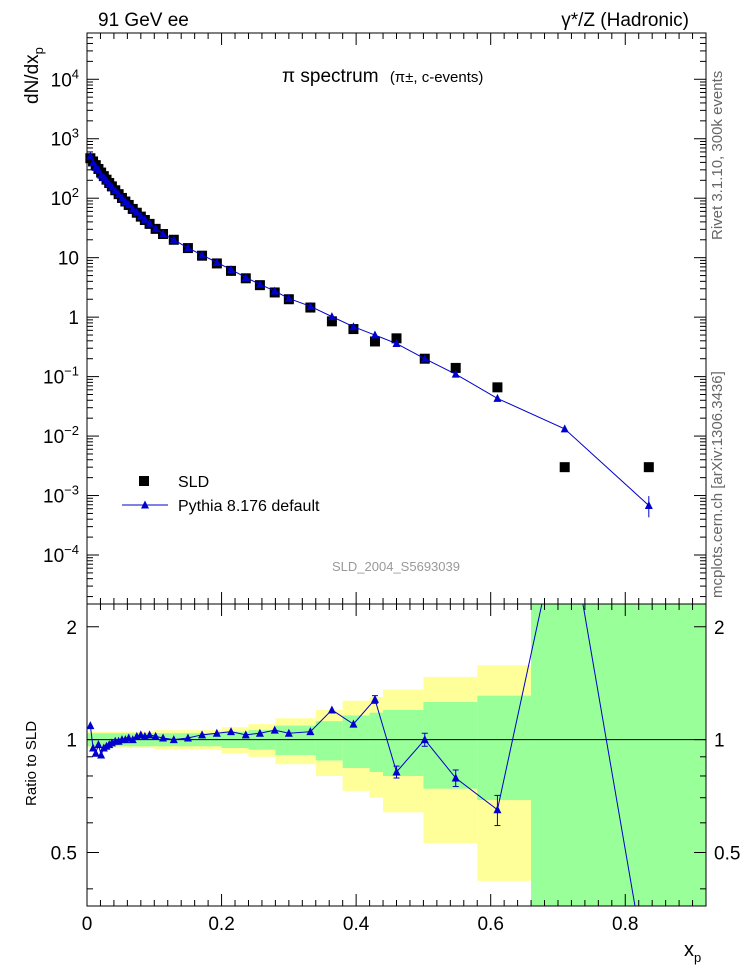  What do you see at coordinates (697, 957) in the screenshot?
I see `x-axis-label-sub: p` at bounding box center [697, 957].